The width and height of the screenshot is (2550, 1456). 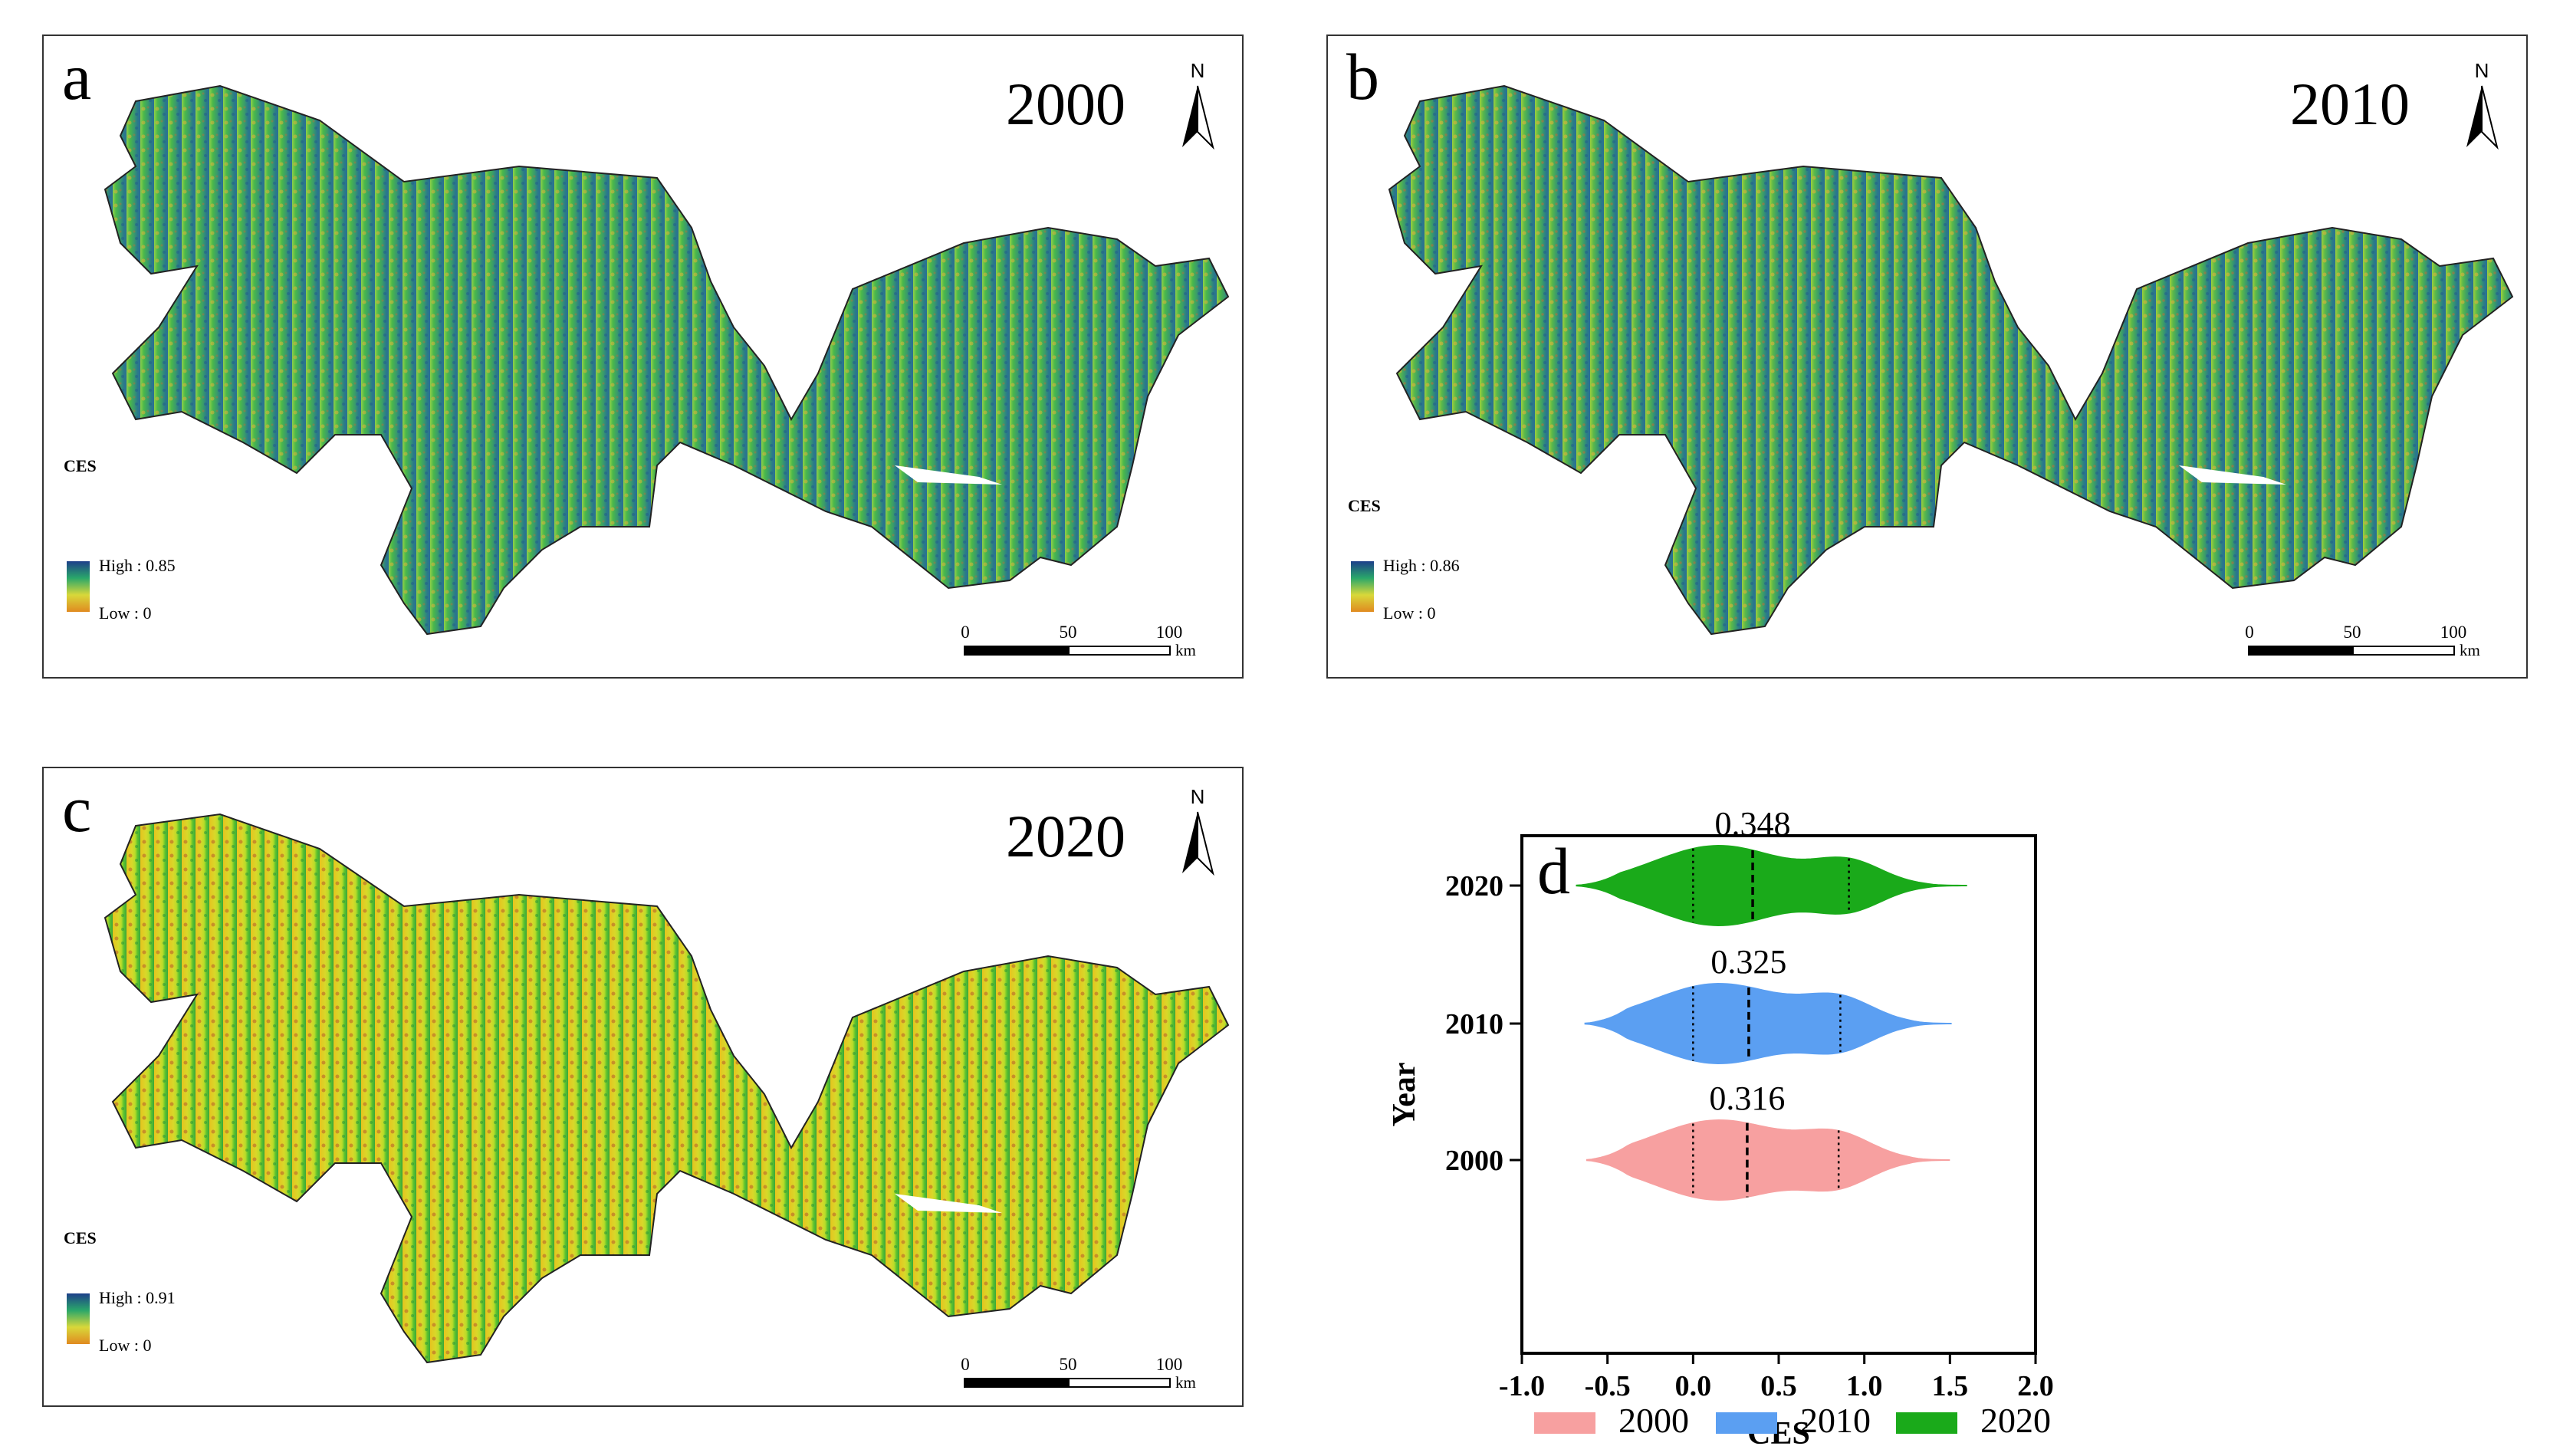 I want to click on legend-label: 2020, so click(x=2015, y=1420).